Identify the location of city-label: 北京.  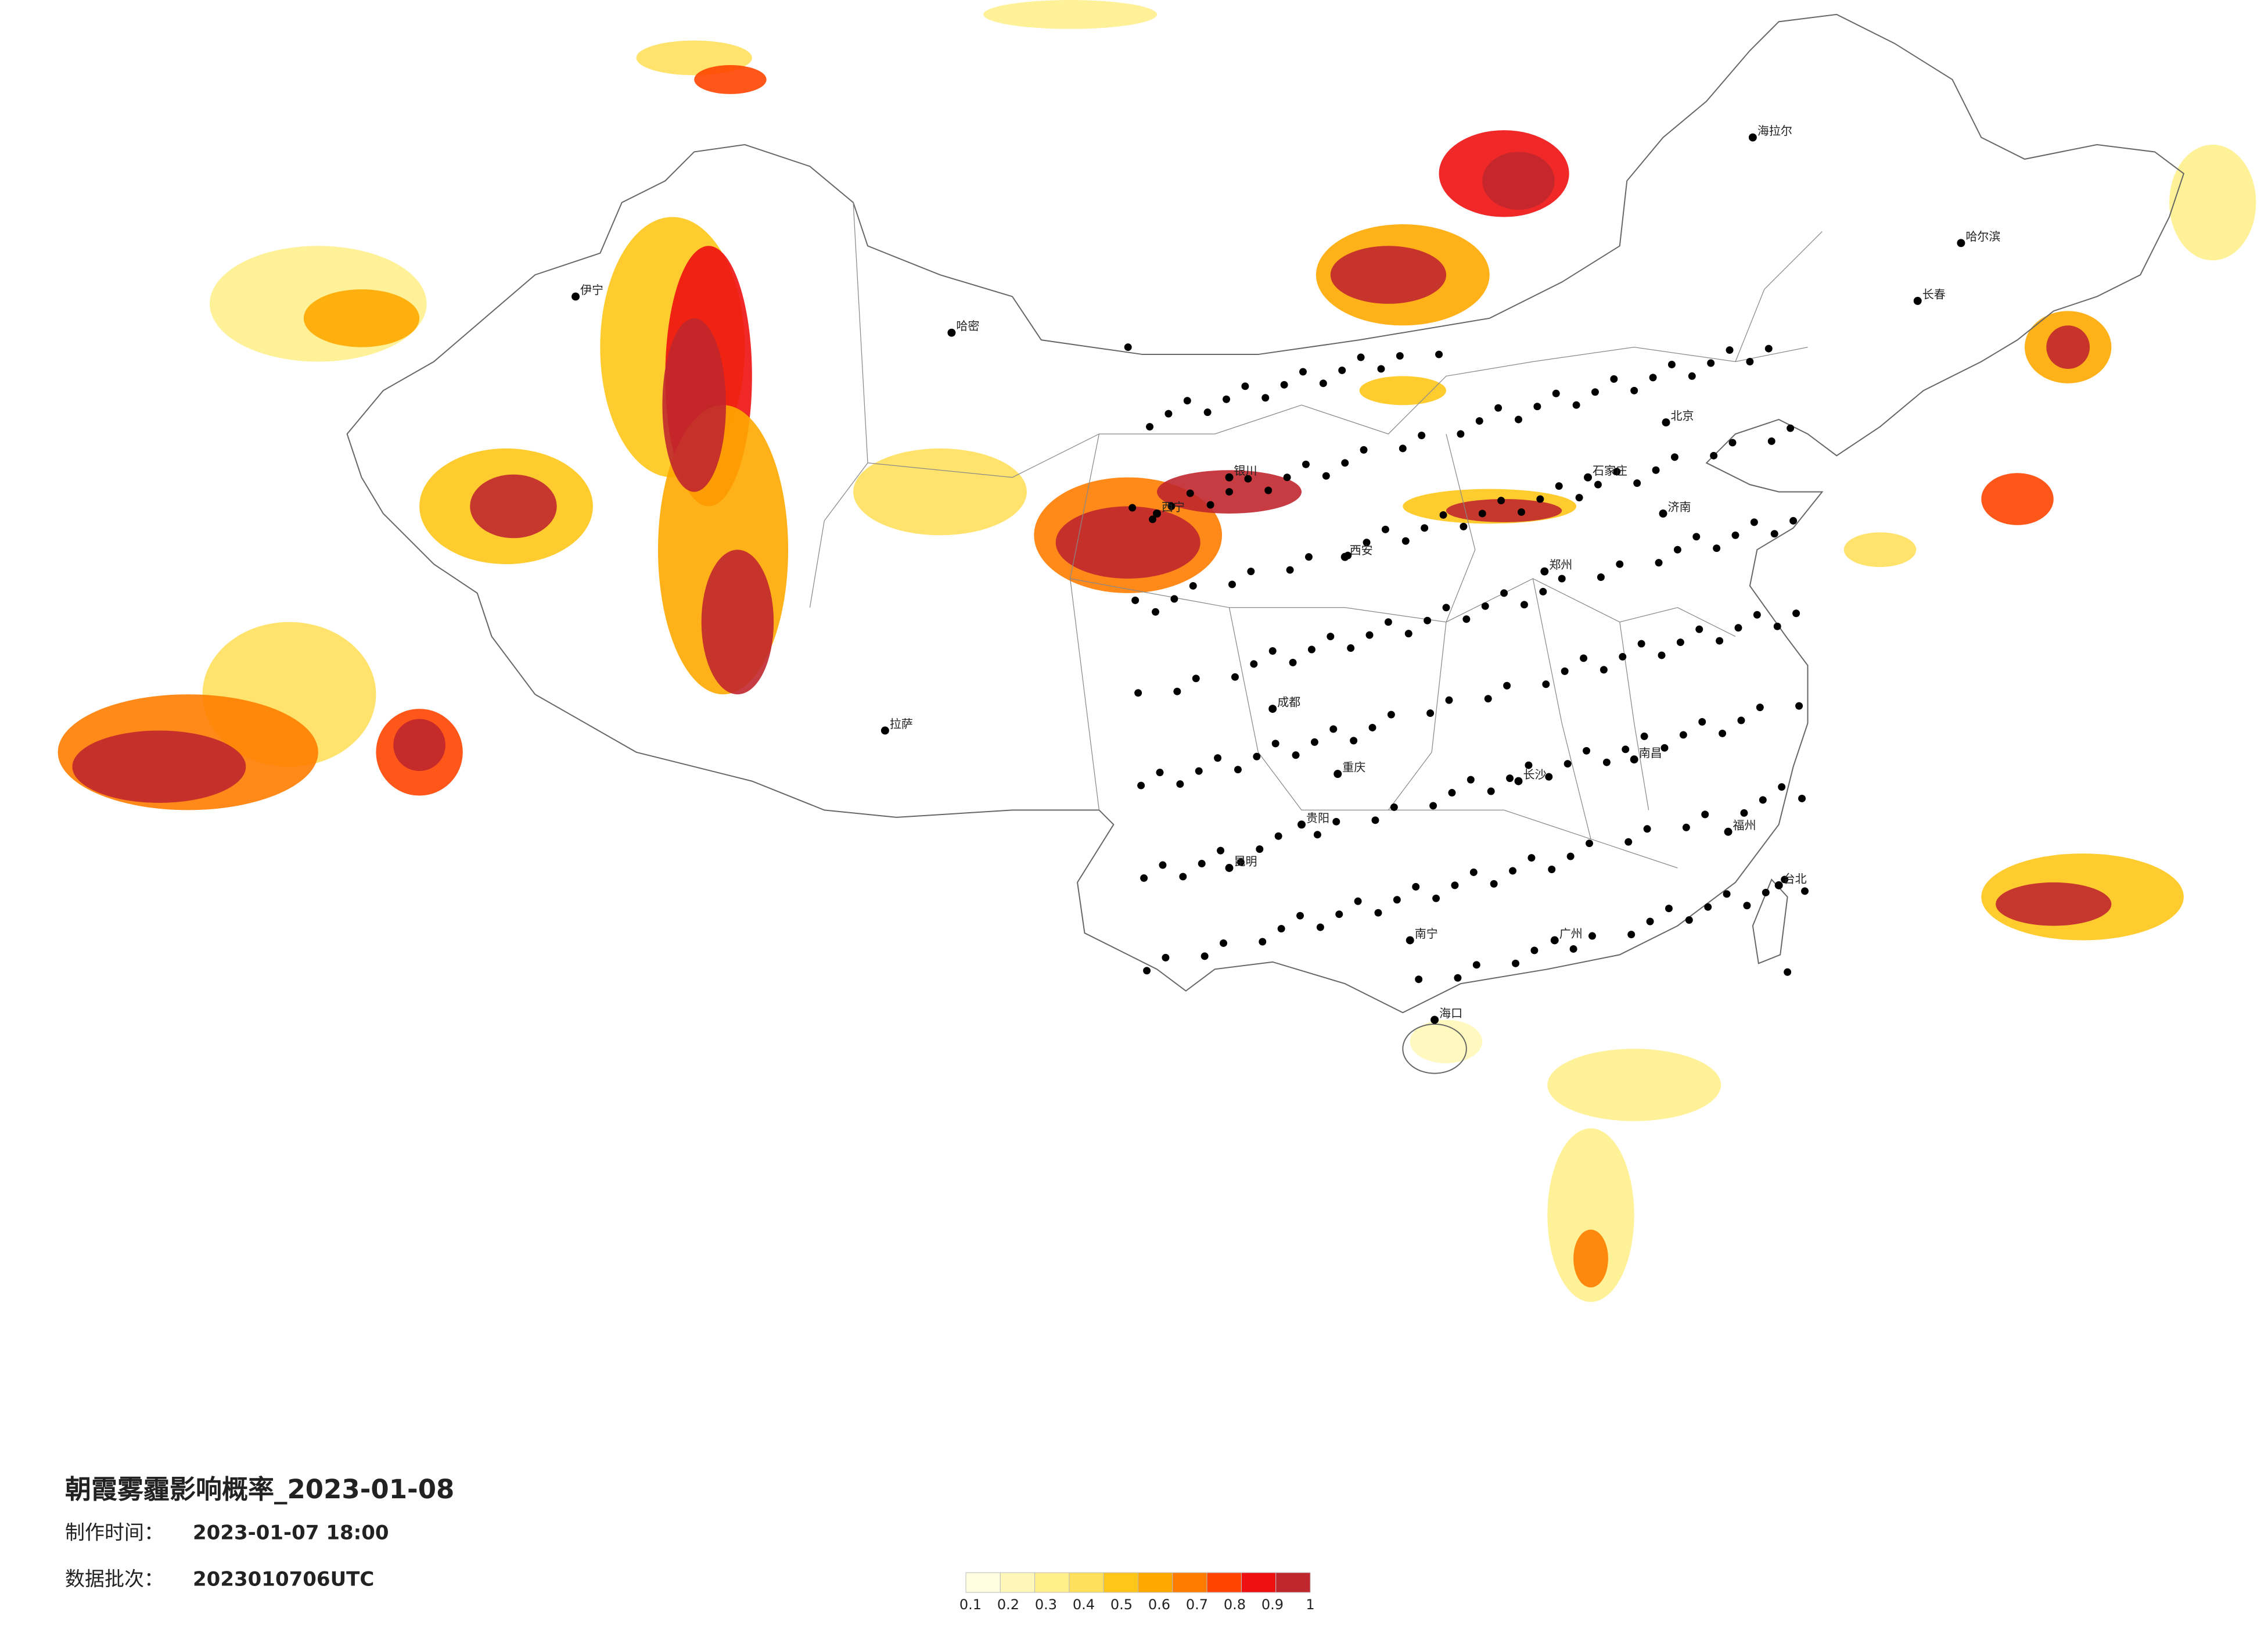
(1682, 416).